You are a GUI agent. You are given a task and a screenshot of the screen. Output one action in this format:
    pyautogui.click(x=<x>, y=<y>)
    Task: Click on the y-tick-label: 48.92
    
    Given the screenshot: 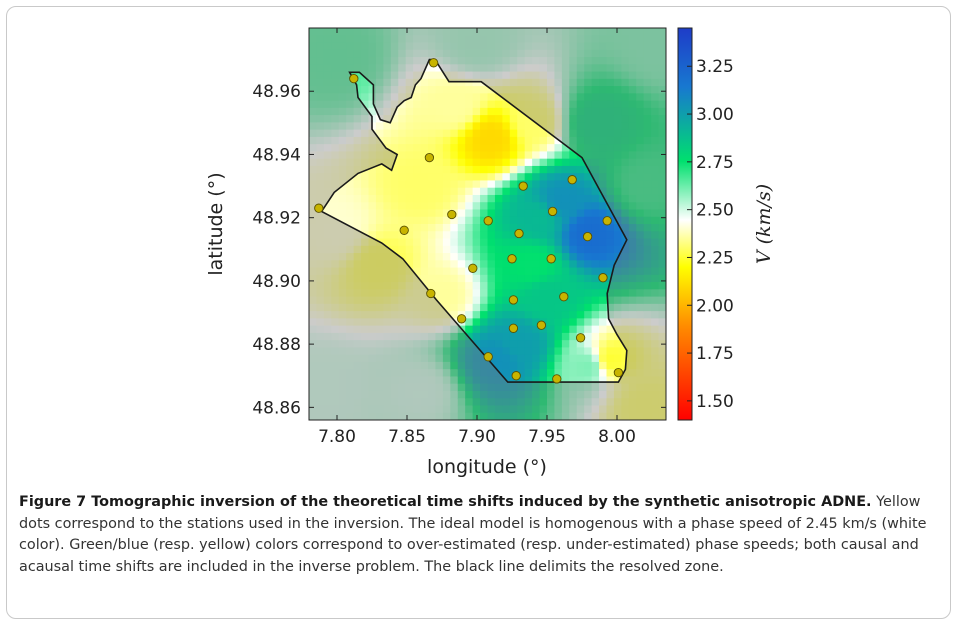 What is the action you would take?
    pyautogui.click(x=276, y=219)
    